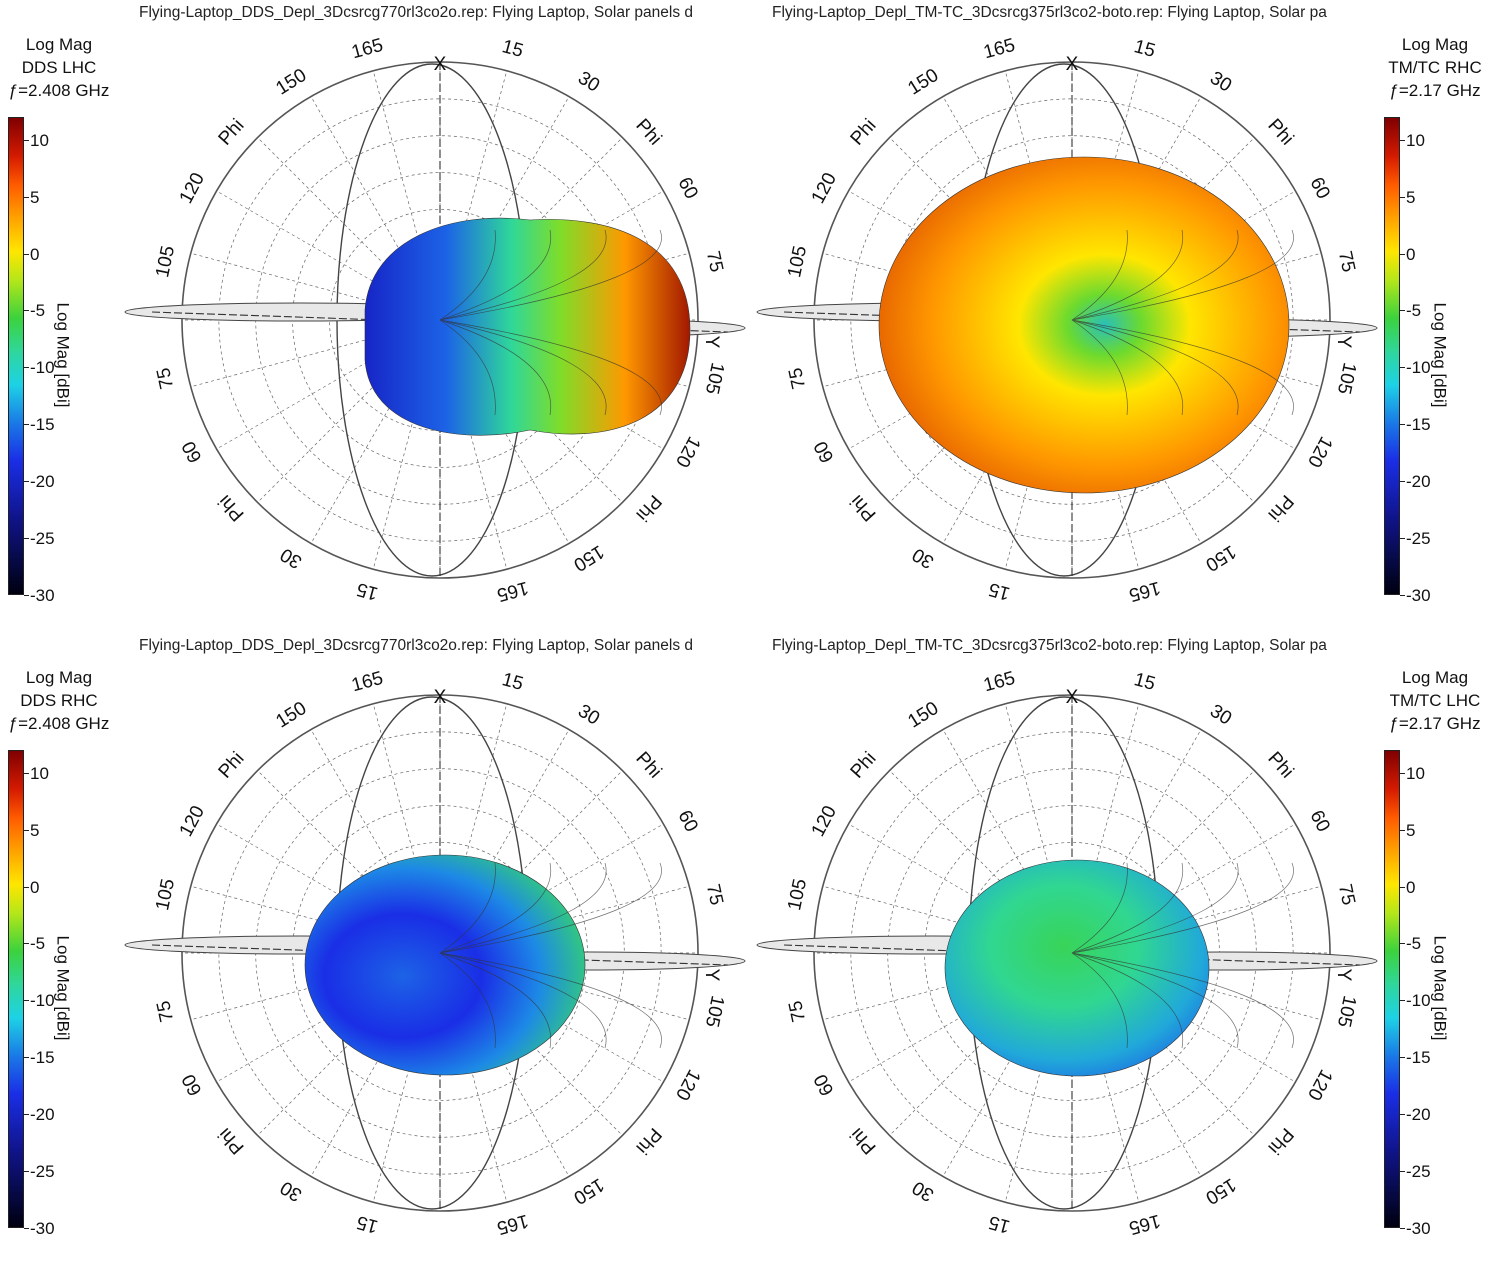 The height and width of the screenshot is (1281, 1500). I want to click on legend-polarization: TM/TC LHC, so click(1435, 700).